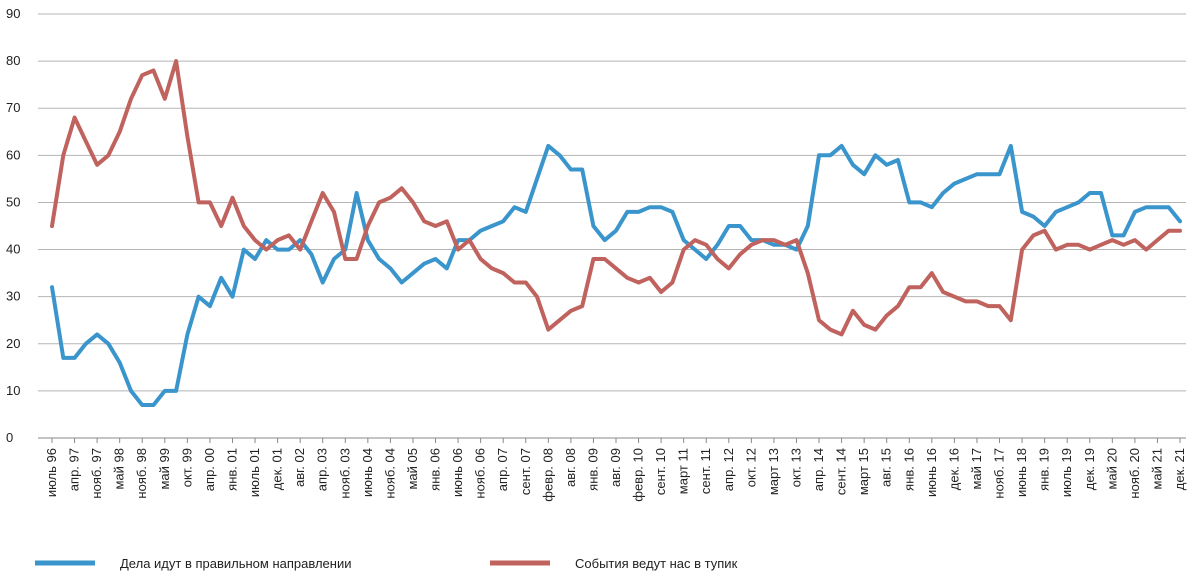  I want to click on x-tick-label: окт. 13, so click(795, 467).